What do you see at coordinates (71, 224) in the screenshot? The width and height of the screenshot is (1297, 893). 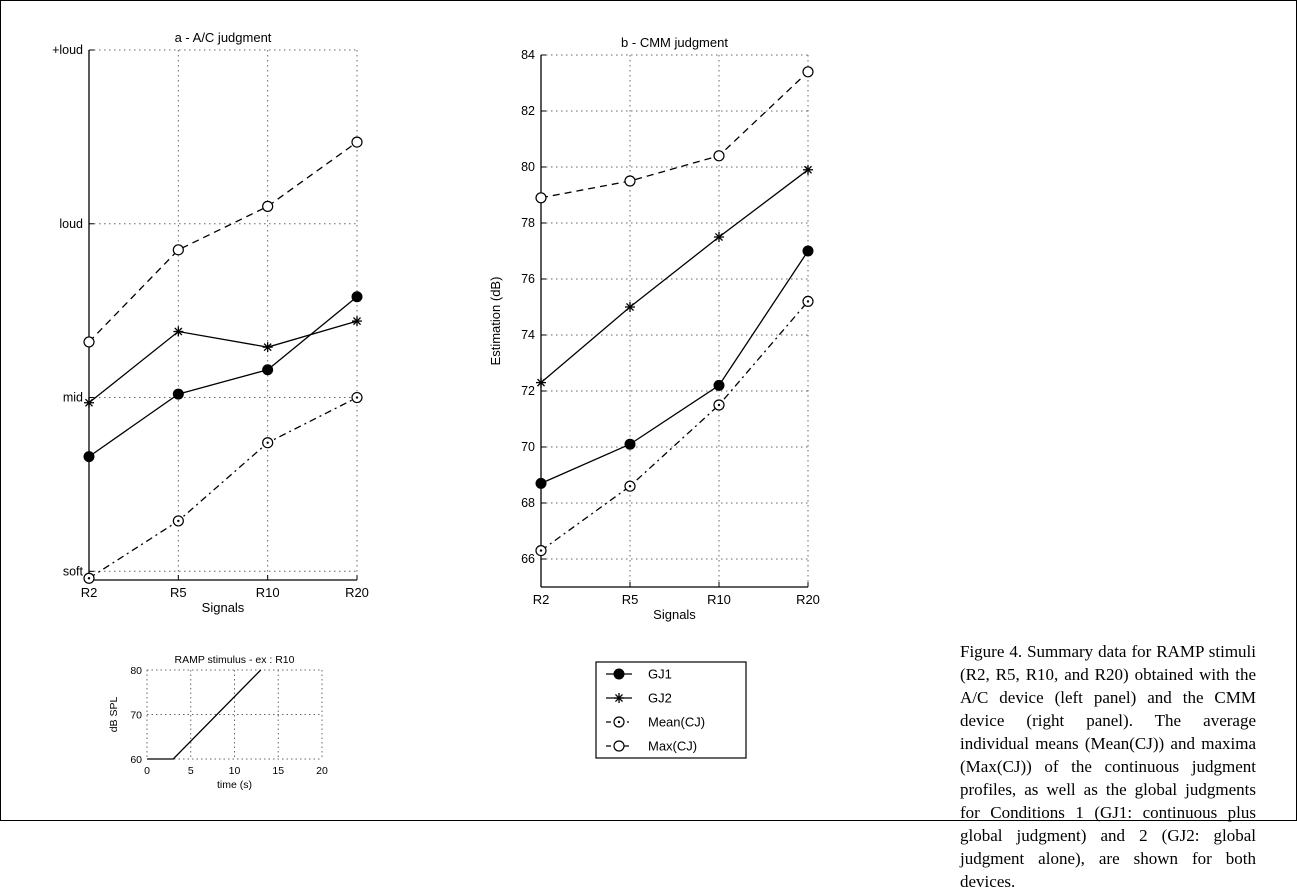 I see `y-tick-label: loud` at bounding box center [71, 224].